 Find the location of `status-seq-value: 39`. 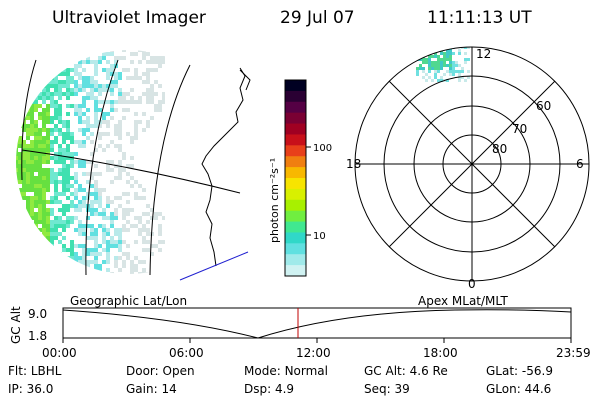

status-seq-value: 39 is located at coordinates (402, 389).